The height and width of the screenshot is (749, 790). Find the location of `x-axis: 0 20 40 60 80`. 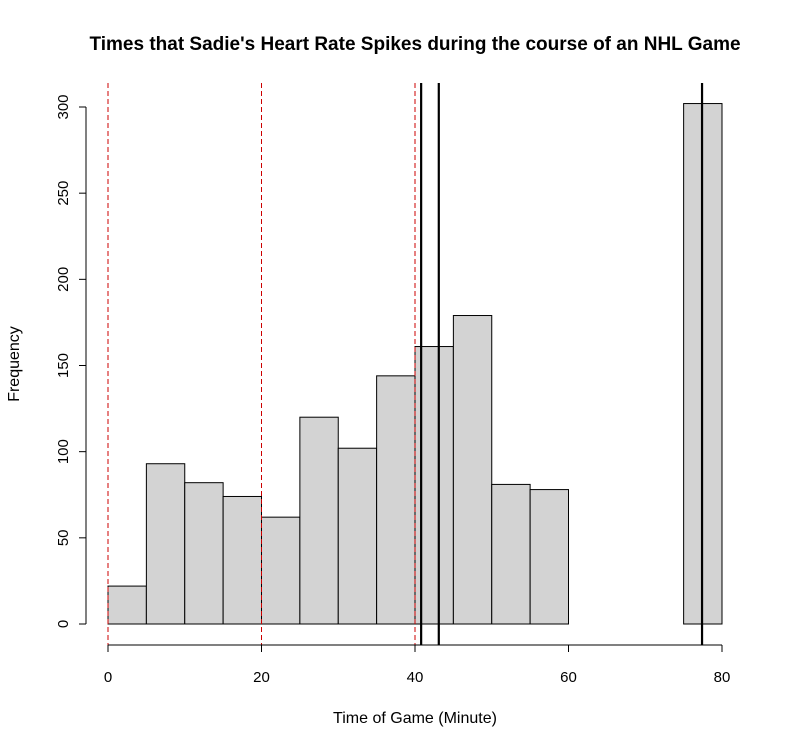

x-axis: 0 20 40 60 80 is located at coordinates (417, 665).